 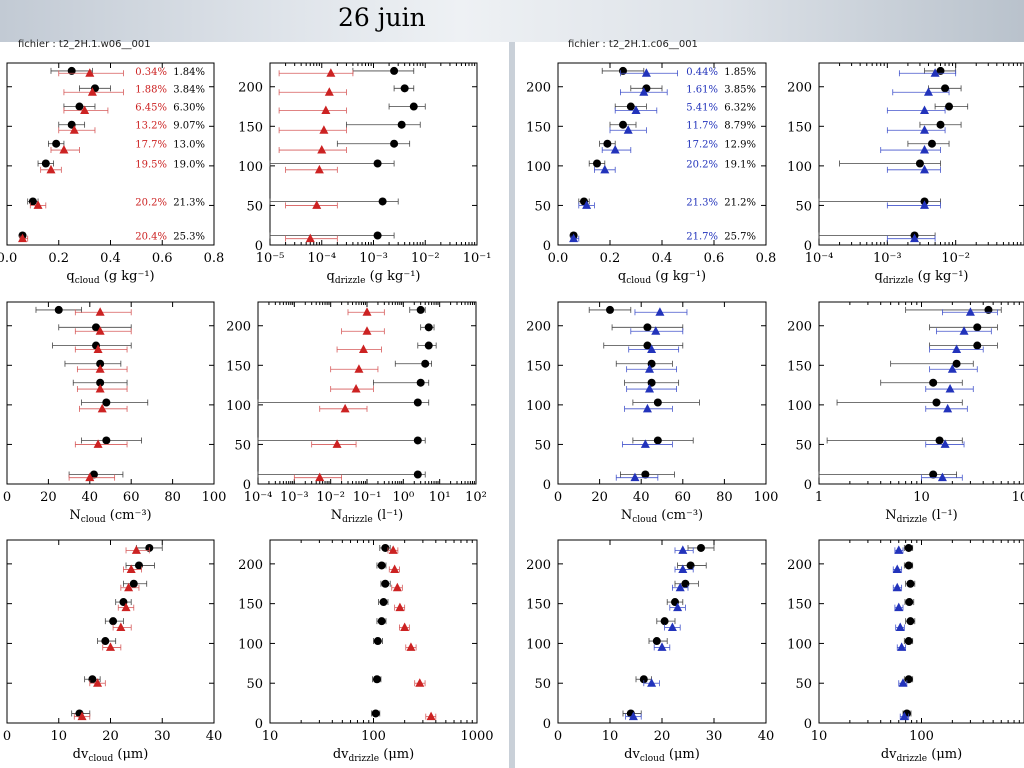 I want to click on x-tick-label: 80, so click(x=724, y=497).